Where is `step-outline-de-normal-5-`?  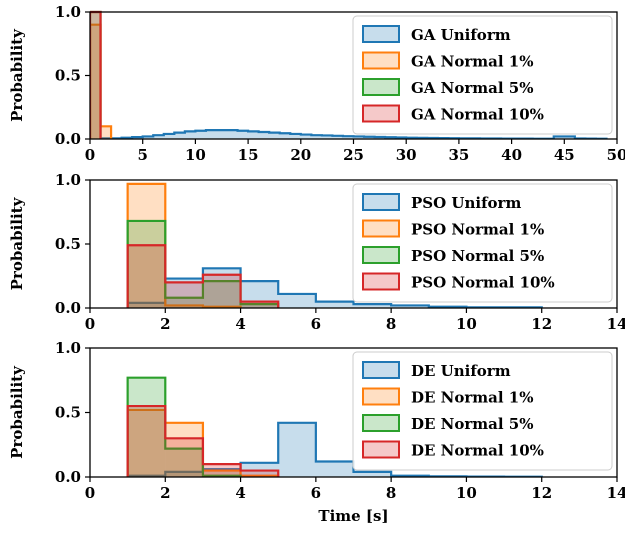 step-outline-de-normal-5- is located at coordinates (184, 426).